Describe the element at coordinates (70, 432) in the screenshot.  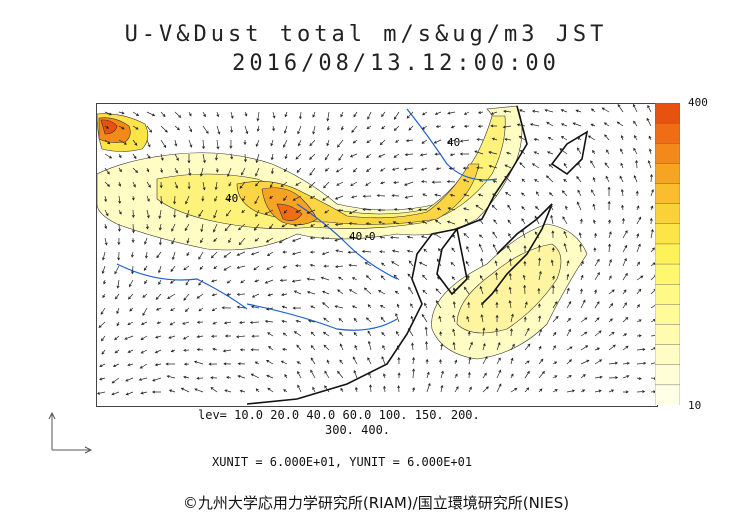
I see `reference-vector-axes` at that location.